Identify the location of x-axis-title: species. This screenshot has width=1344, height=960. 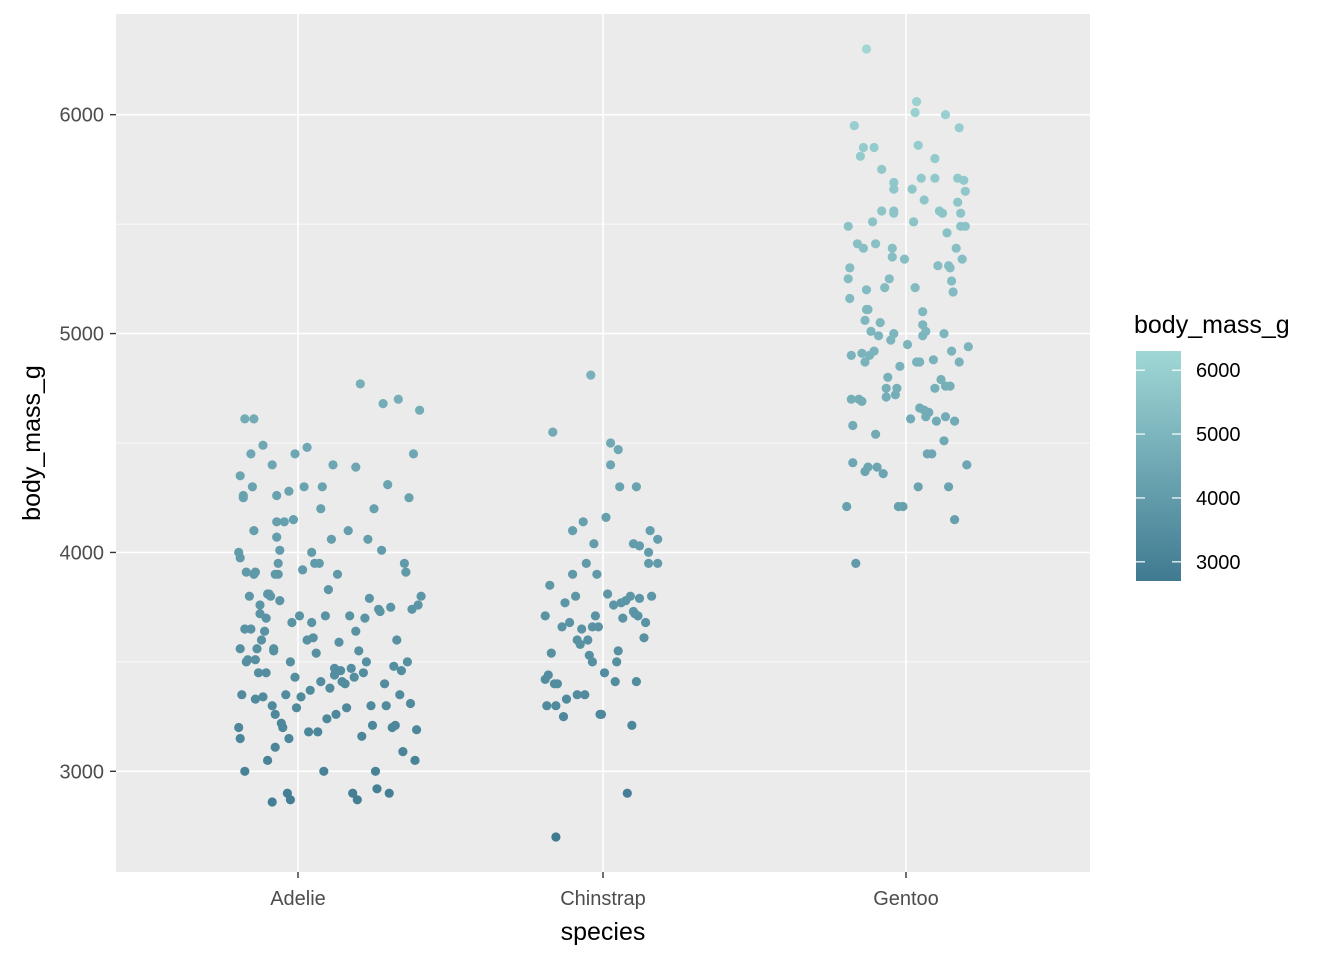
(603, 932).